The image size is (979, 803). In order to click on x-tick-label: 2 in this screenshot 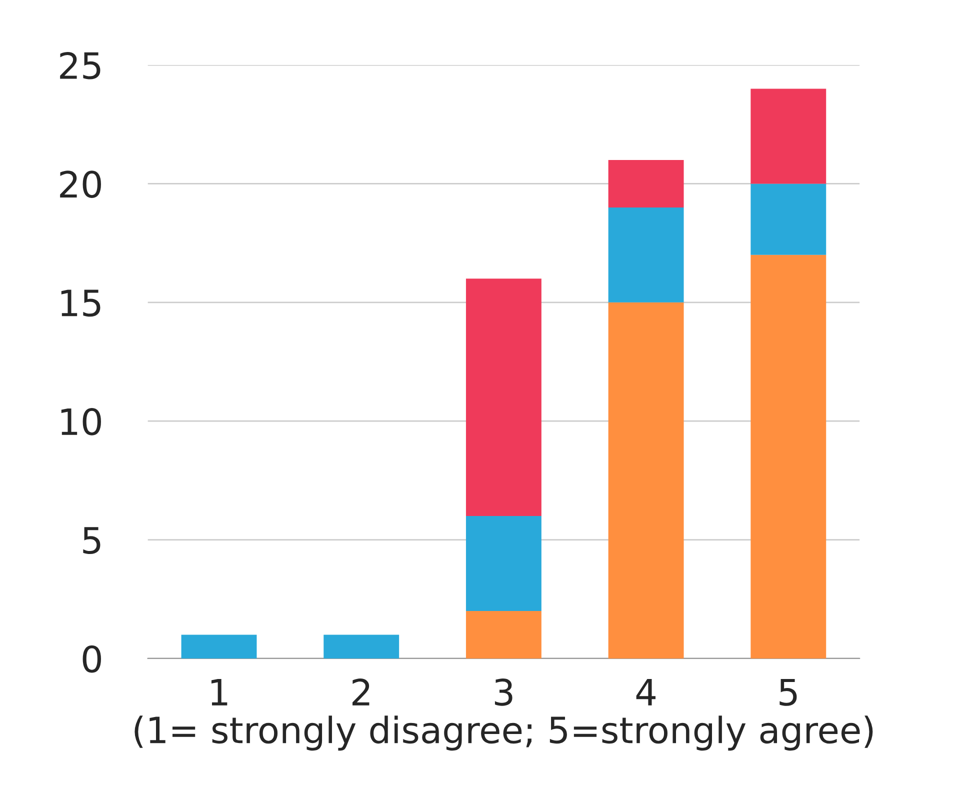, I will do `click(361, 692)`.